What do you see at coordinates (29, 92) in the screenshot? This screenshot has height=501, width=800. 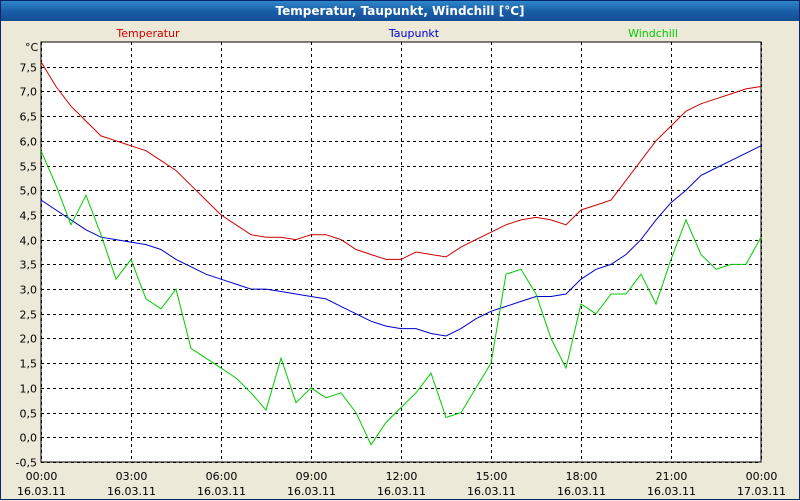 I see `y-tick-label: 7,0` at bounding box center [29, 92].